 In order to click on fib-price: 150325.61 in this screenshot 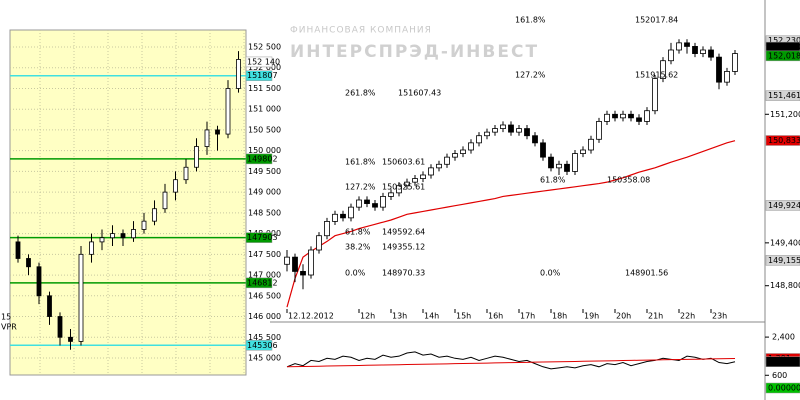, I will do `click(403, 187)`.